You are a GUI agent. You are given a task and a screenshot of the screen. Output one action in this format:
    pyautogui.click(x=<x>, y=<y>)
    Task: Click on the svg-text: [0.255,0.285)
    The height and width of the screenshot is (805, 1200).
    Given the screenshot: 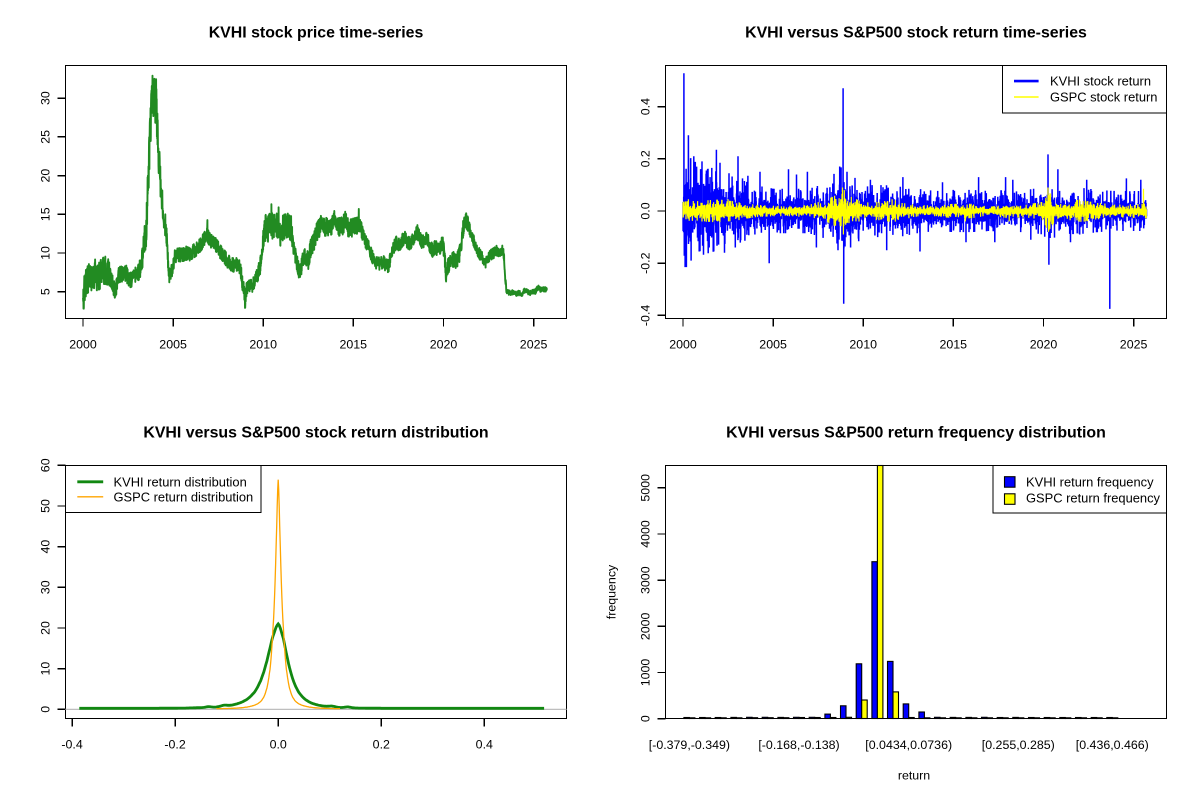 What is the action you would take?
    pyautogui.click(x=1018, y=745)
    